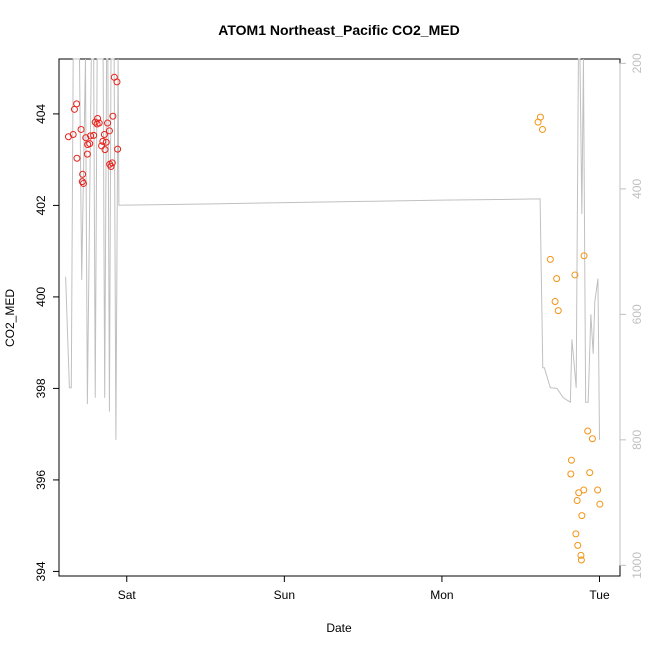 The width and height of the screenshot is (650, 650). I want to click on y-axis-label: CO2_MED, so click(10, 318).